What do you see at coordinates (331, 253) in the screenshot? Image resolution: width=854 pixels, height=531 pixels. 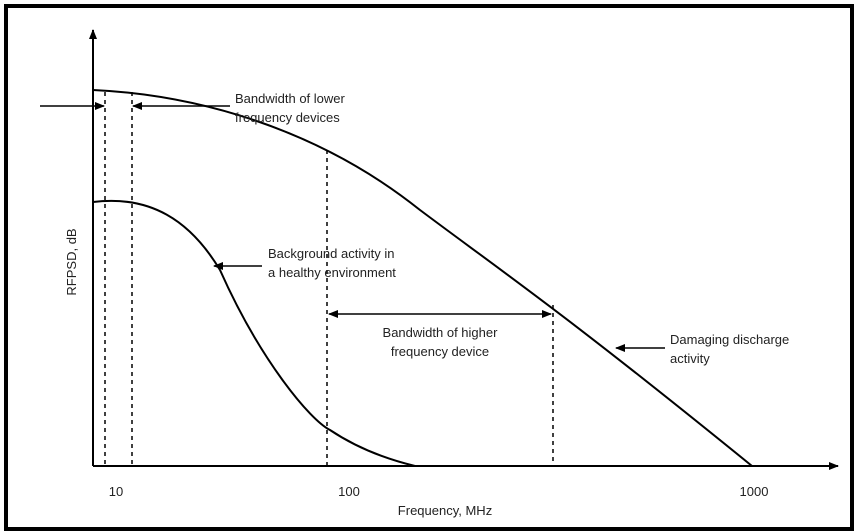 I see `background-label-line-1: Background activity in` at bounding box center [331, 253].